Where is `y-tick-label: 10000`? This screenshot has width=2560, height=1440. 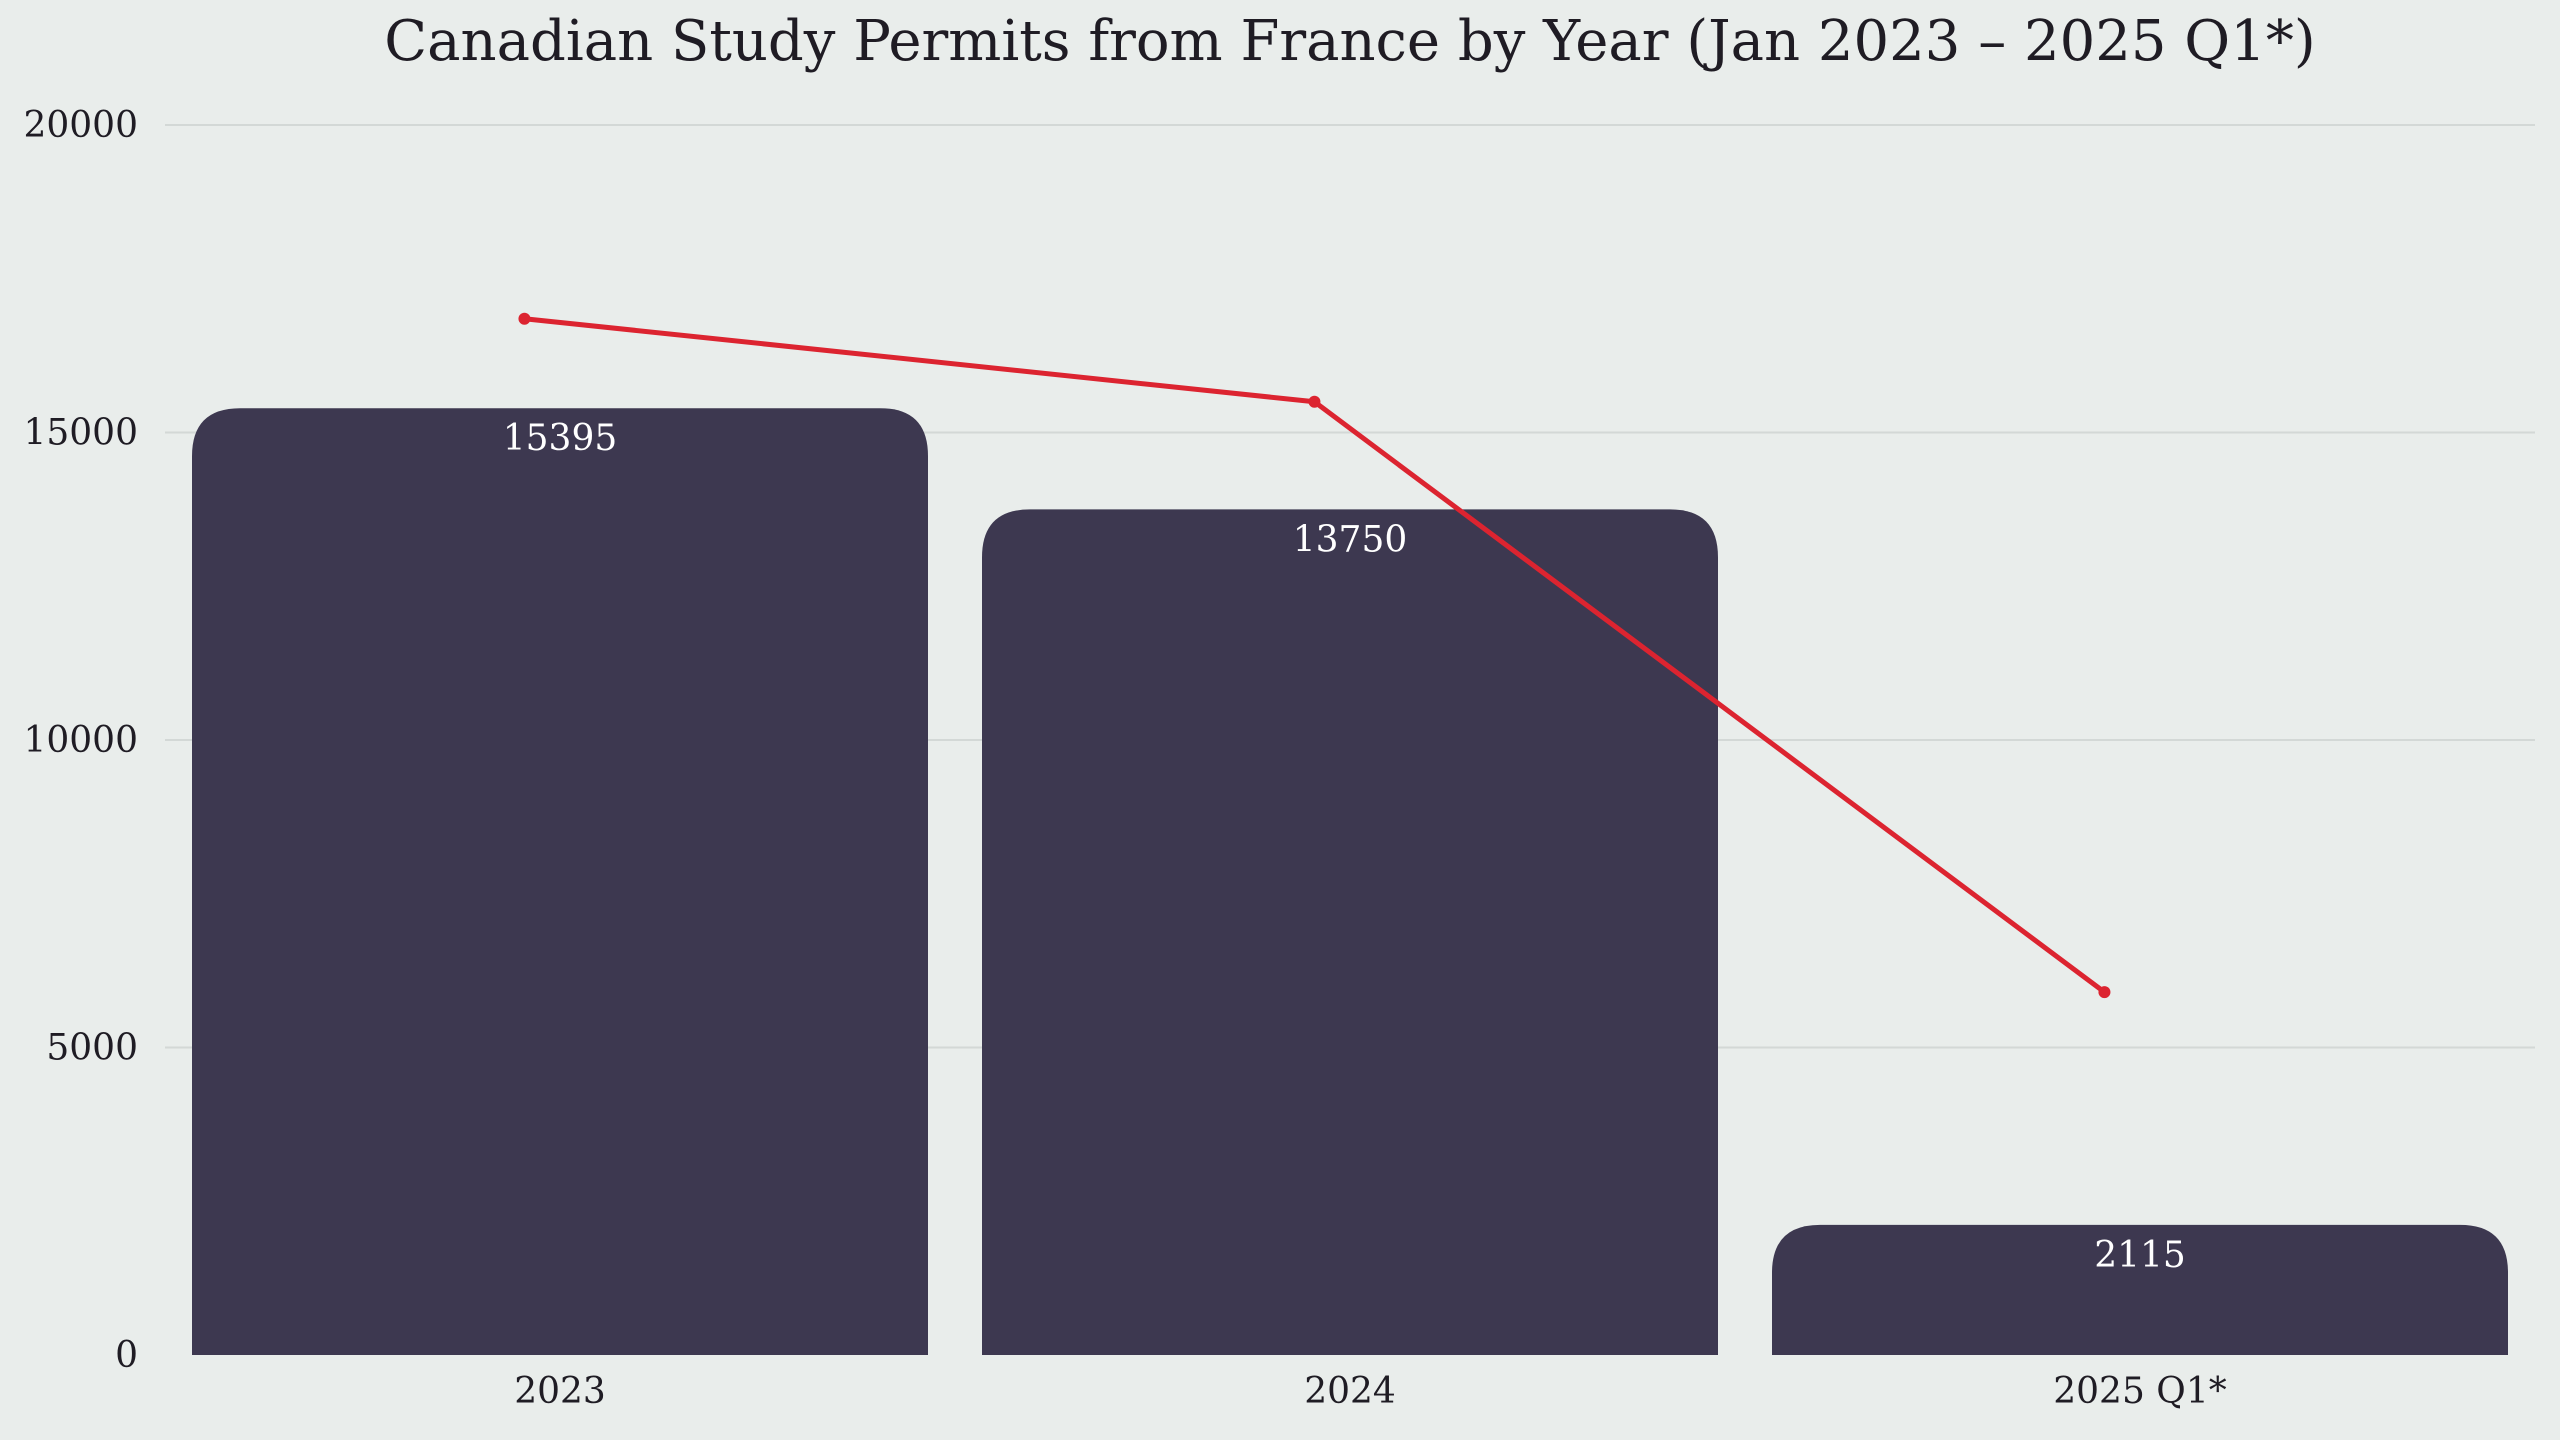 y-tick-label: 10000 is located at coordinates (80, 740).